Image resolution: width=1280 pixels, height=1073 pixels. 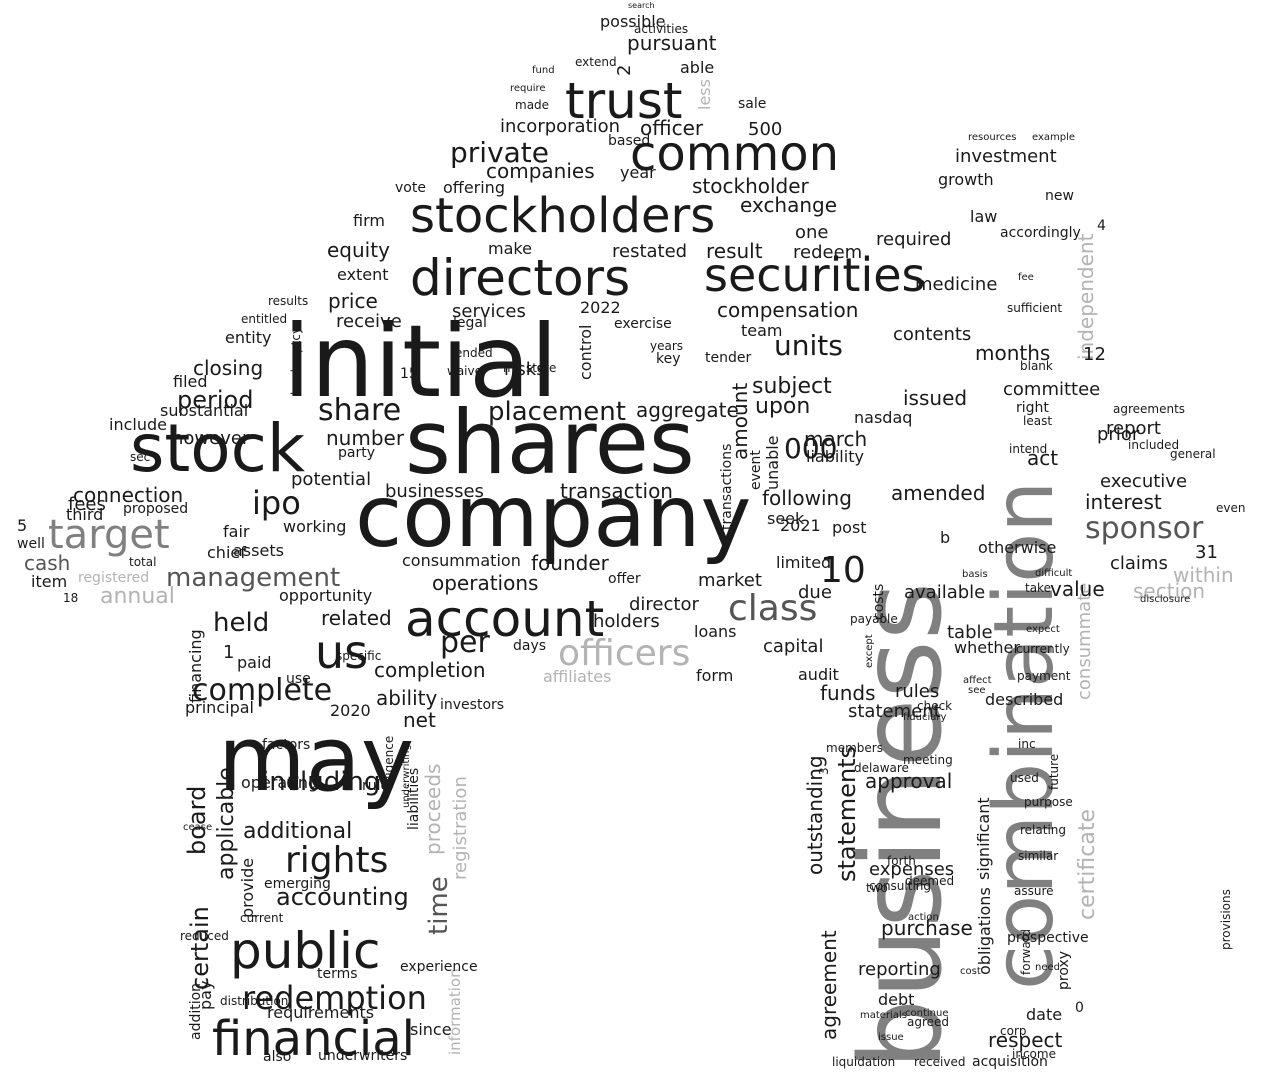 What do you see at coordinates (1006, 156) in the screenshot?
I see `word-investment: investment` at bounding box center [1006, 156].